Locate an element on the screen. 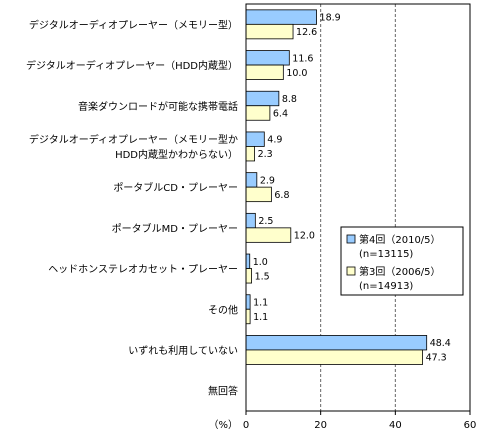  value-label: 6.8 is located at coordinates (281, 195).